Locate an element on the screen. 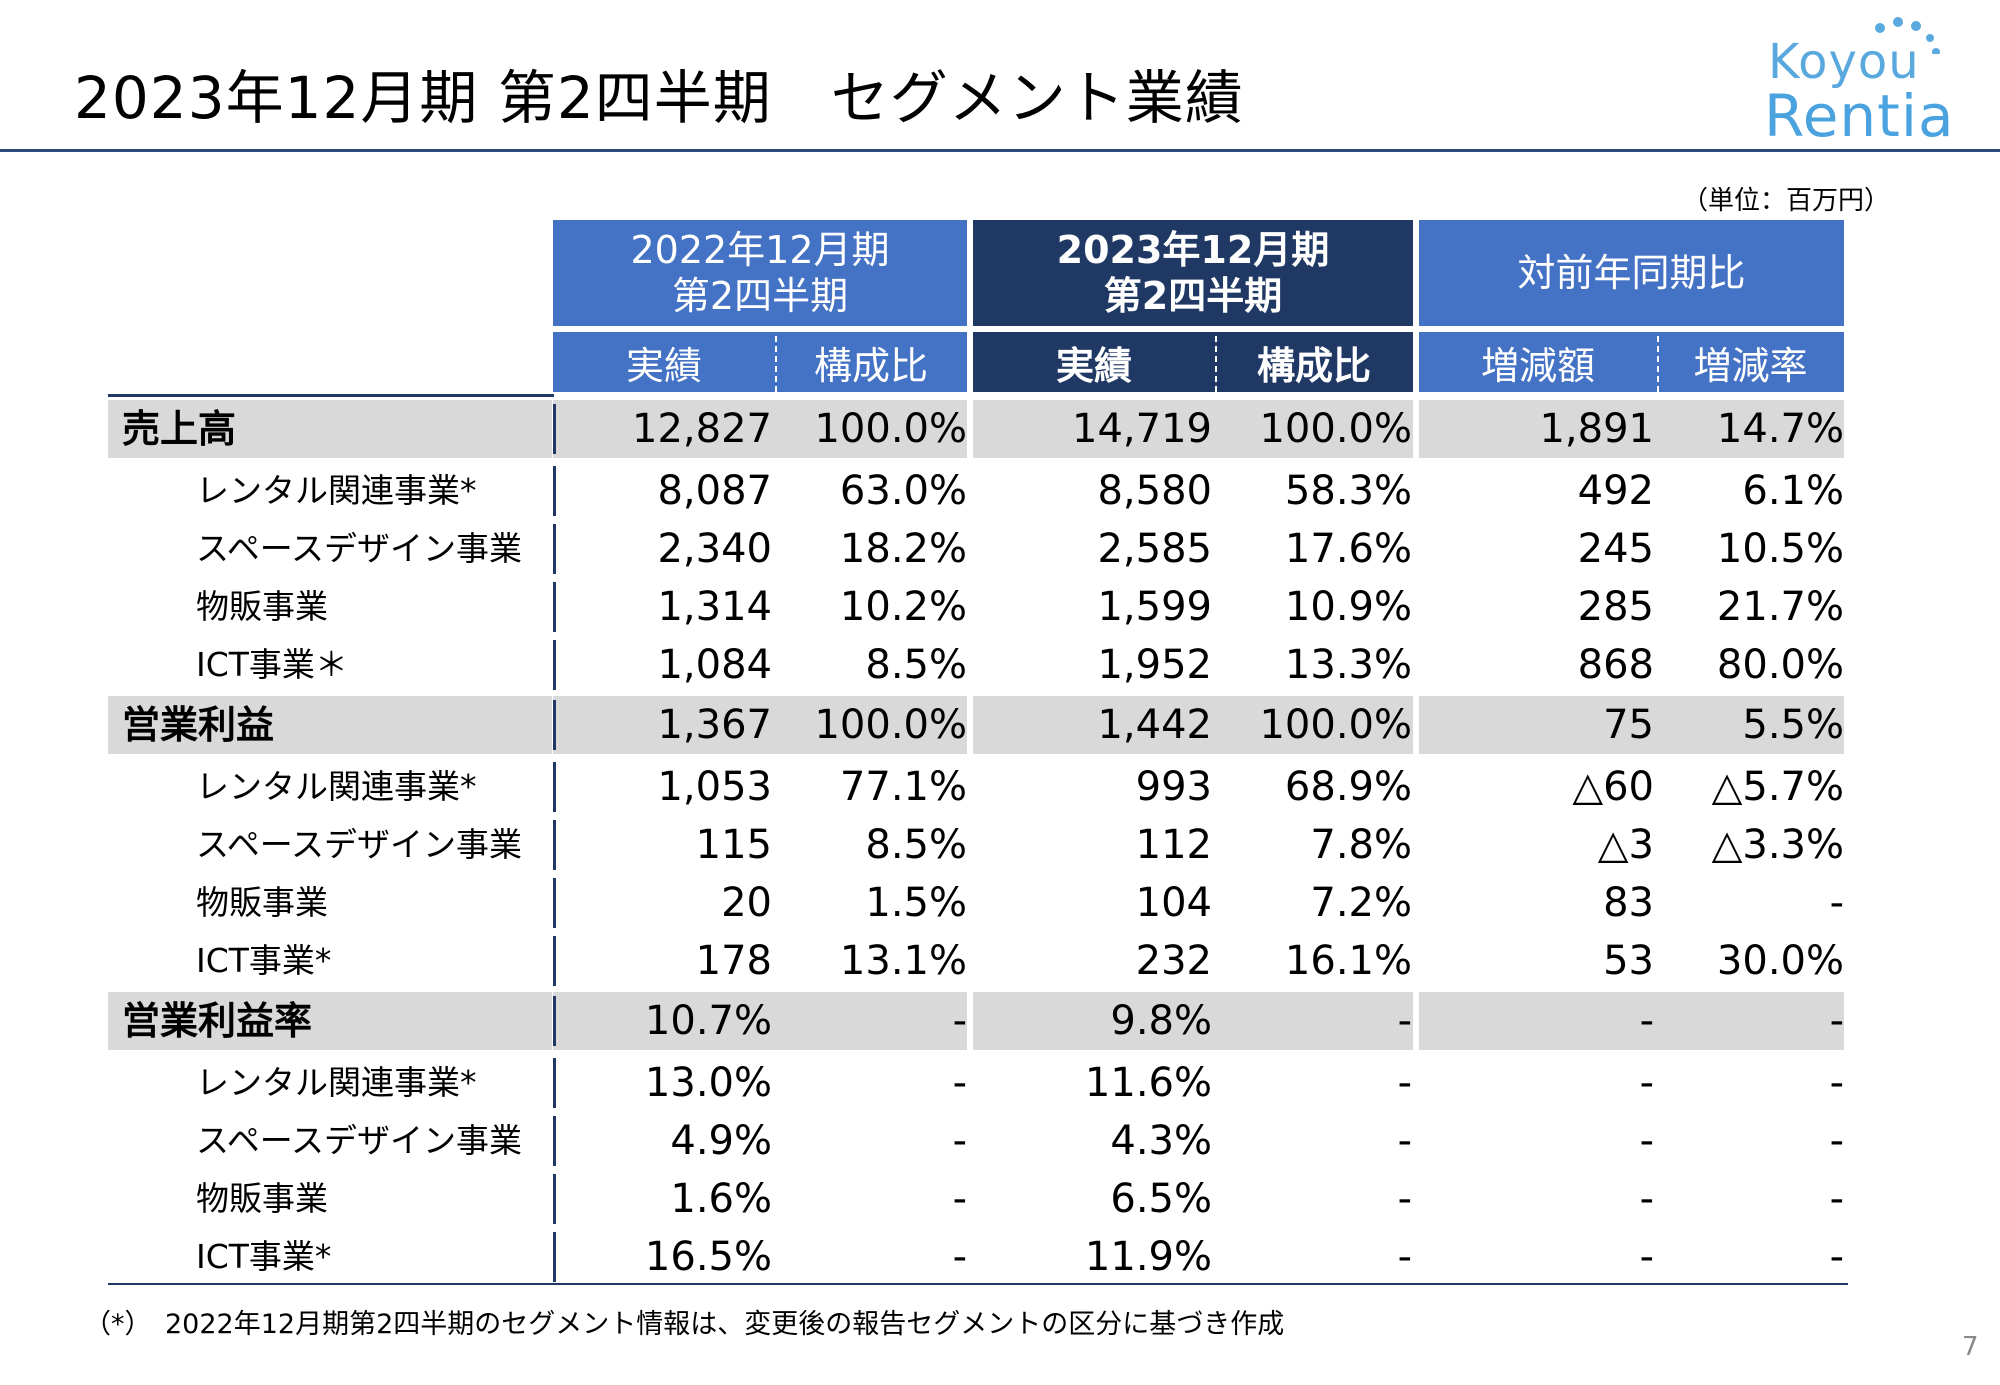 The height and width of the screenshot is (1385, 2000). yoy-header-label: 対前年同期比 is located at coordinates (1631, 273).